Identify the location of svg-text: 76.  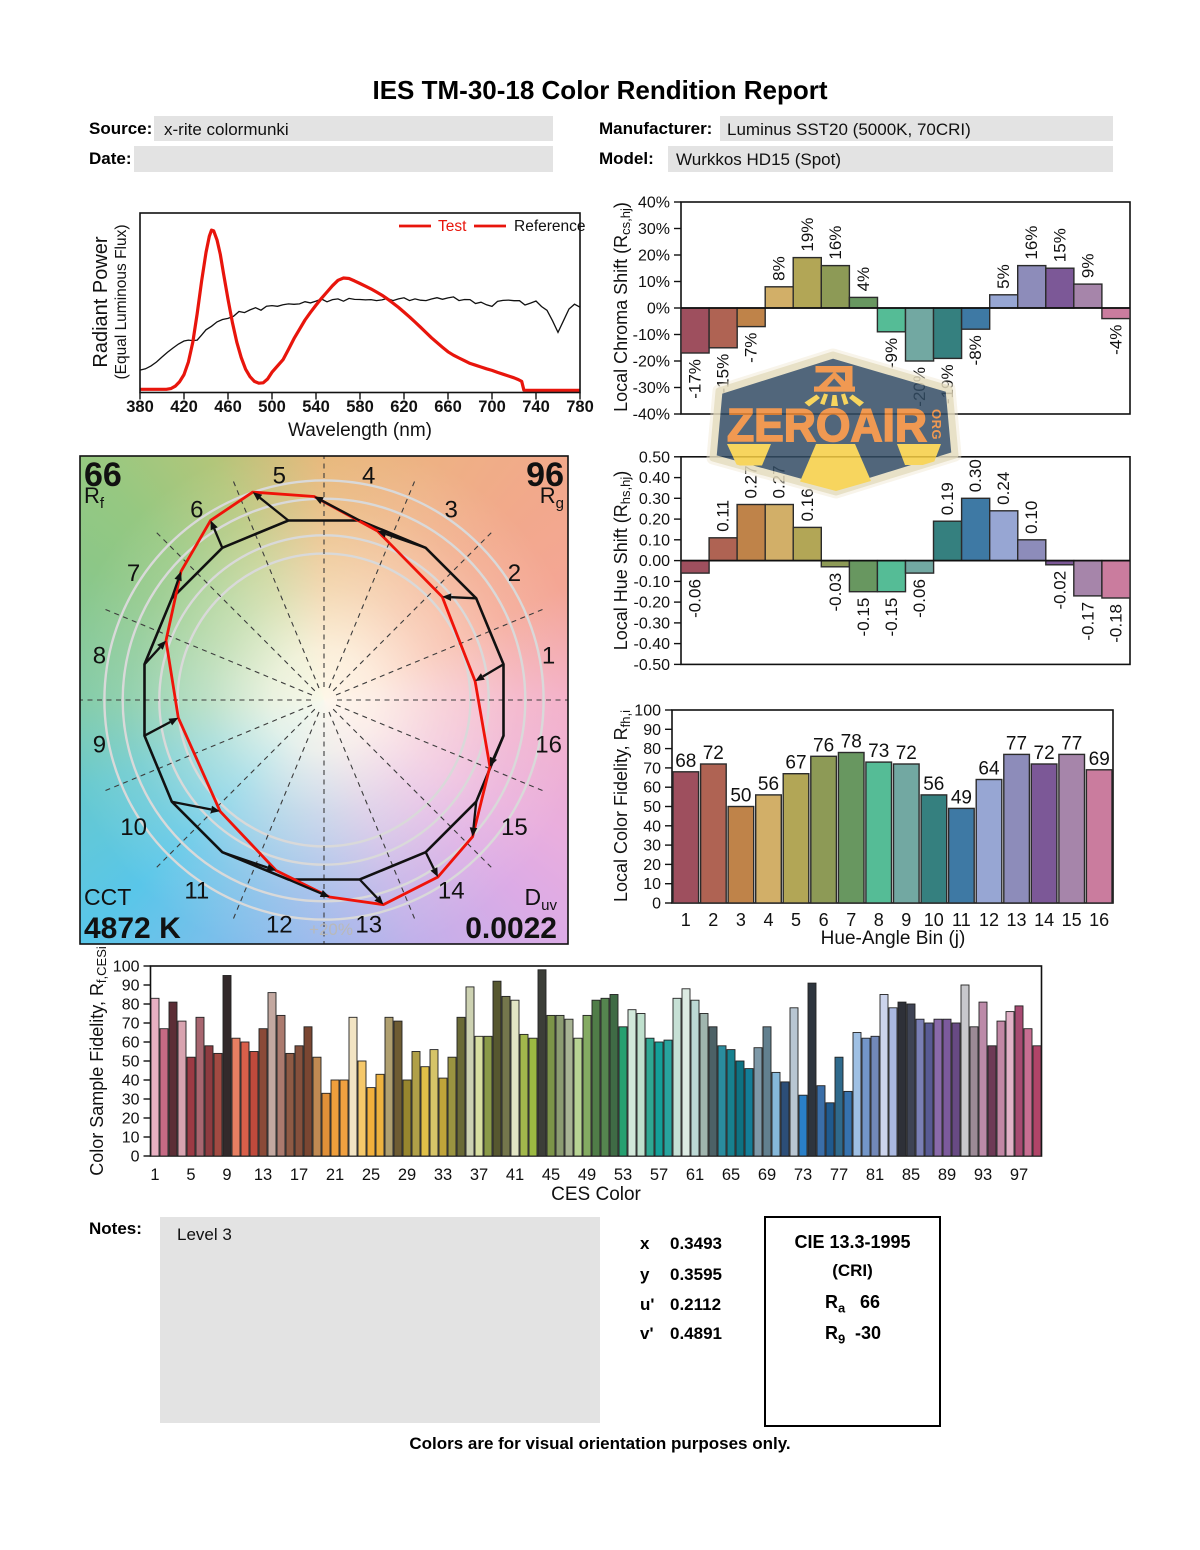
(823, 745).